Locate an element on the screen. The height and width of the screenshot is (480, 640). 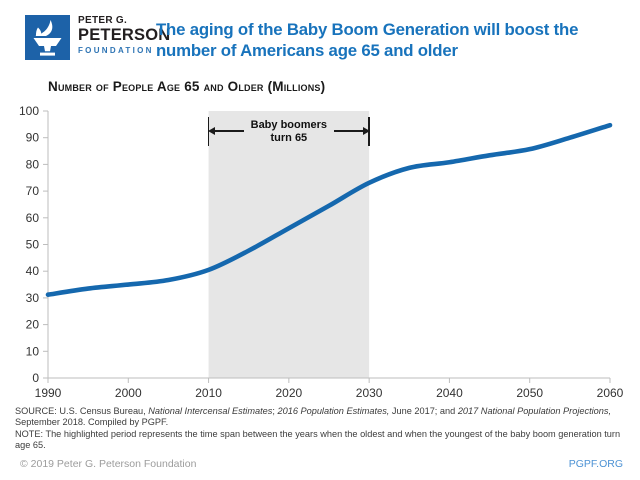
svg-text: 50 is located at coordinates (33, 245).